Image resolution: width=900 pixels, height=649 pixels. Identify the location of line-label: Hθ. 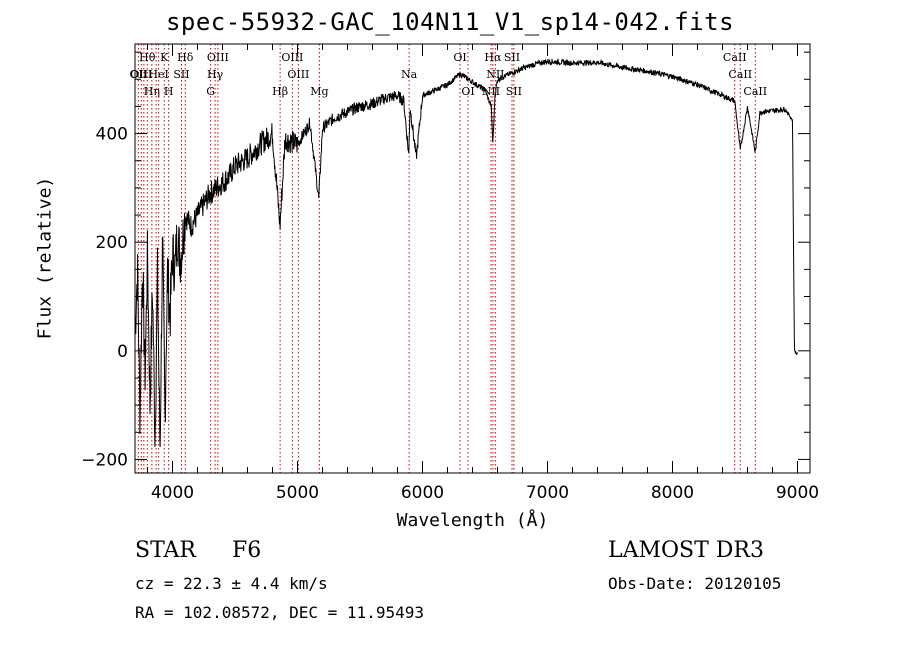
(147, 57).